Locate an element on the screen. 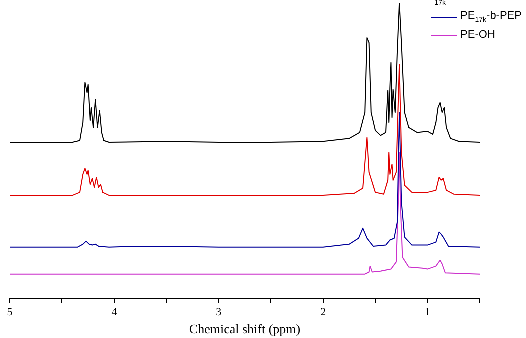 Image resolution: width=526 pixels, height=338 pixels. x-tick-label: 1 is located at coordinates (428, 312).